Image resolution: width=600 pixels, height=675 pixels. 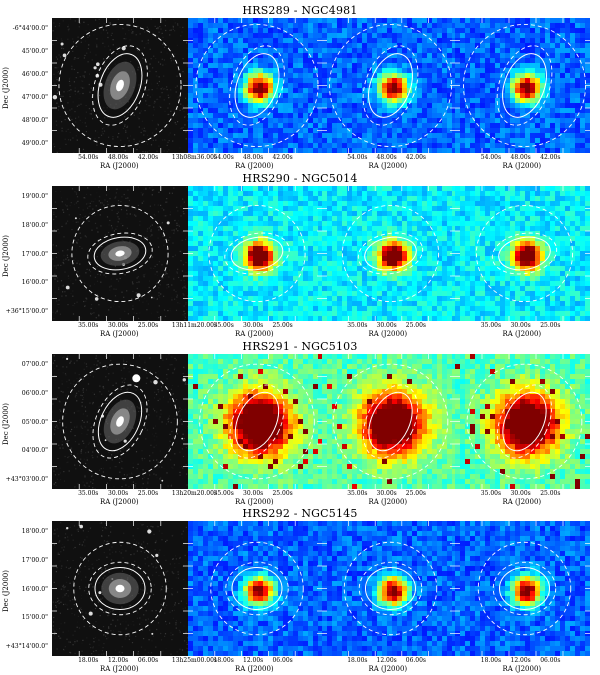 I want to click on galaxy-image, so click(x=120, y=589).